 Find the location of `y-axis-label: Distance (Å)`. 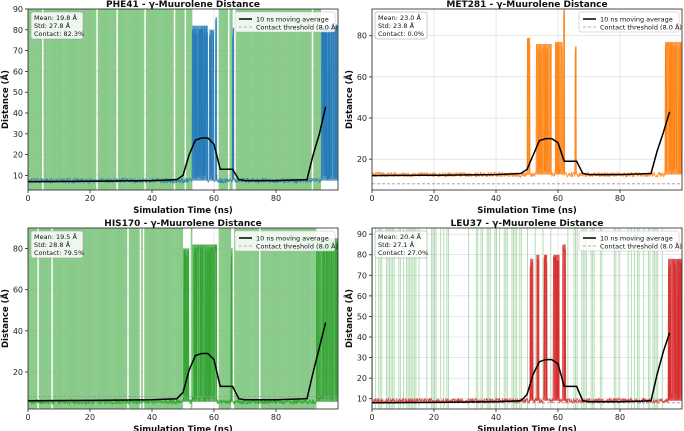

y-axis-label: Distance (Å) is located at coordinates (349, 99).